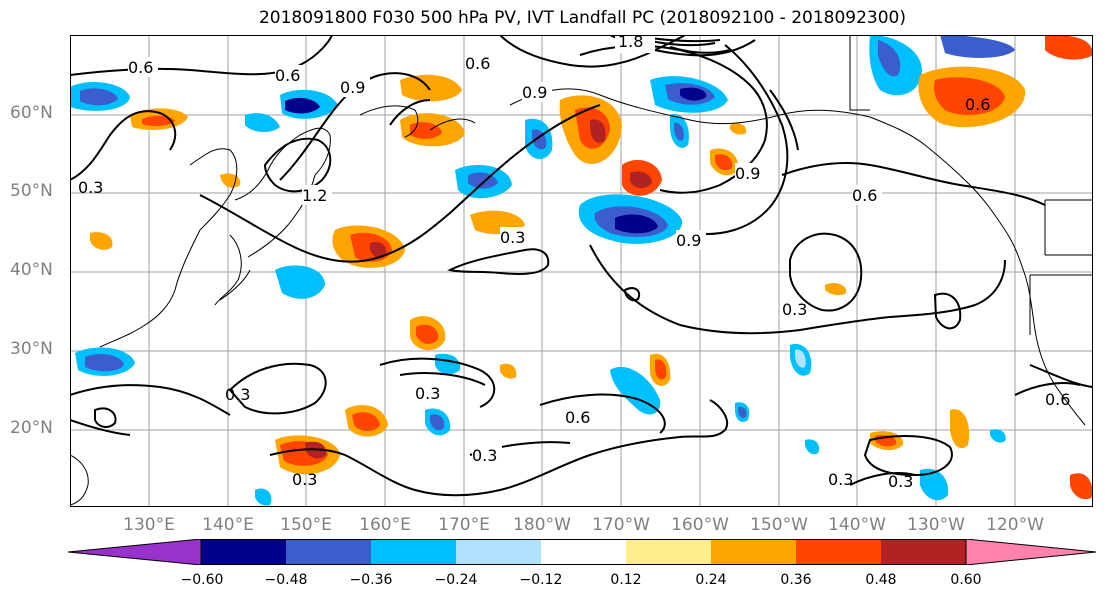 Image resolution: width=1105 pixels, height=601 pixels. I want to click on lon-label-120w: 120°W, so click(1015, 525).